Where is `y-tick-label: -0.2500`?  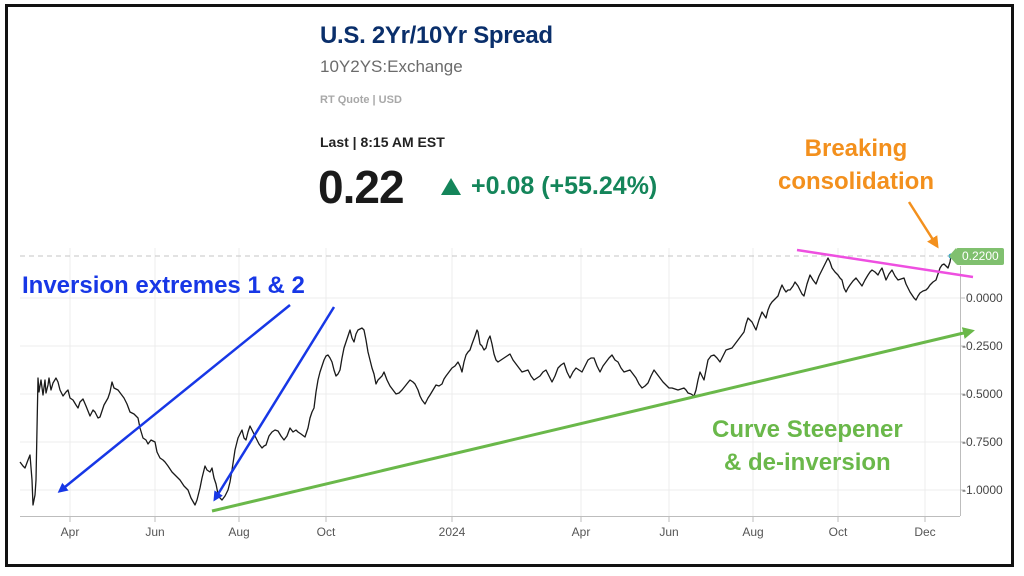
y-tick-label: -0.2500 is located at coordinates (982, 346).